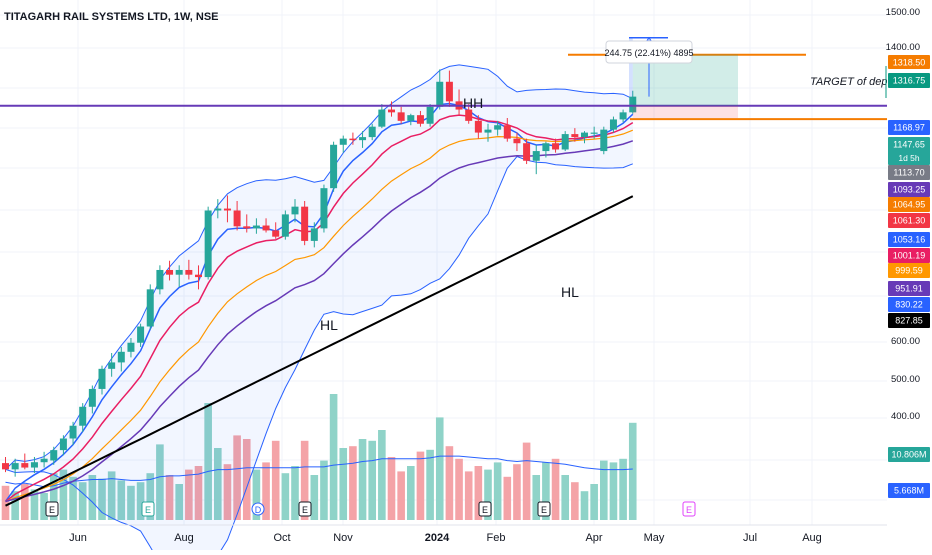 This screenshot has width=932, height=555. What do you see at coordinates (908, 455) in the screenshot?
I see `price-badge-value: 10.806M` at bounding box center [908, 455].